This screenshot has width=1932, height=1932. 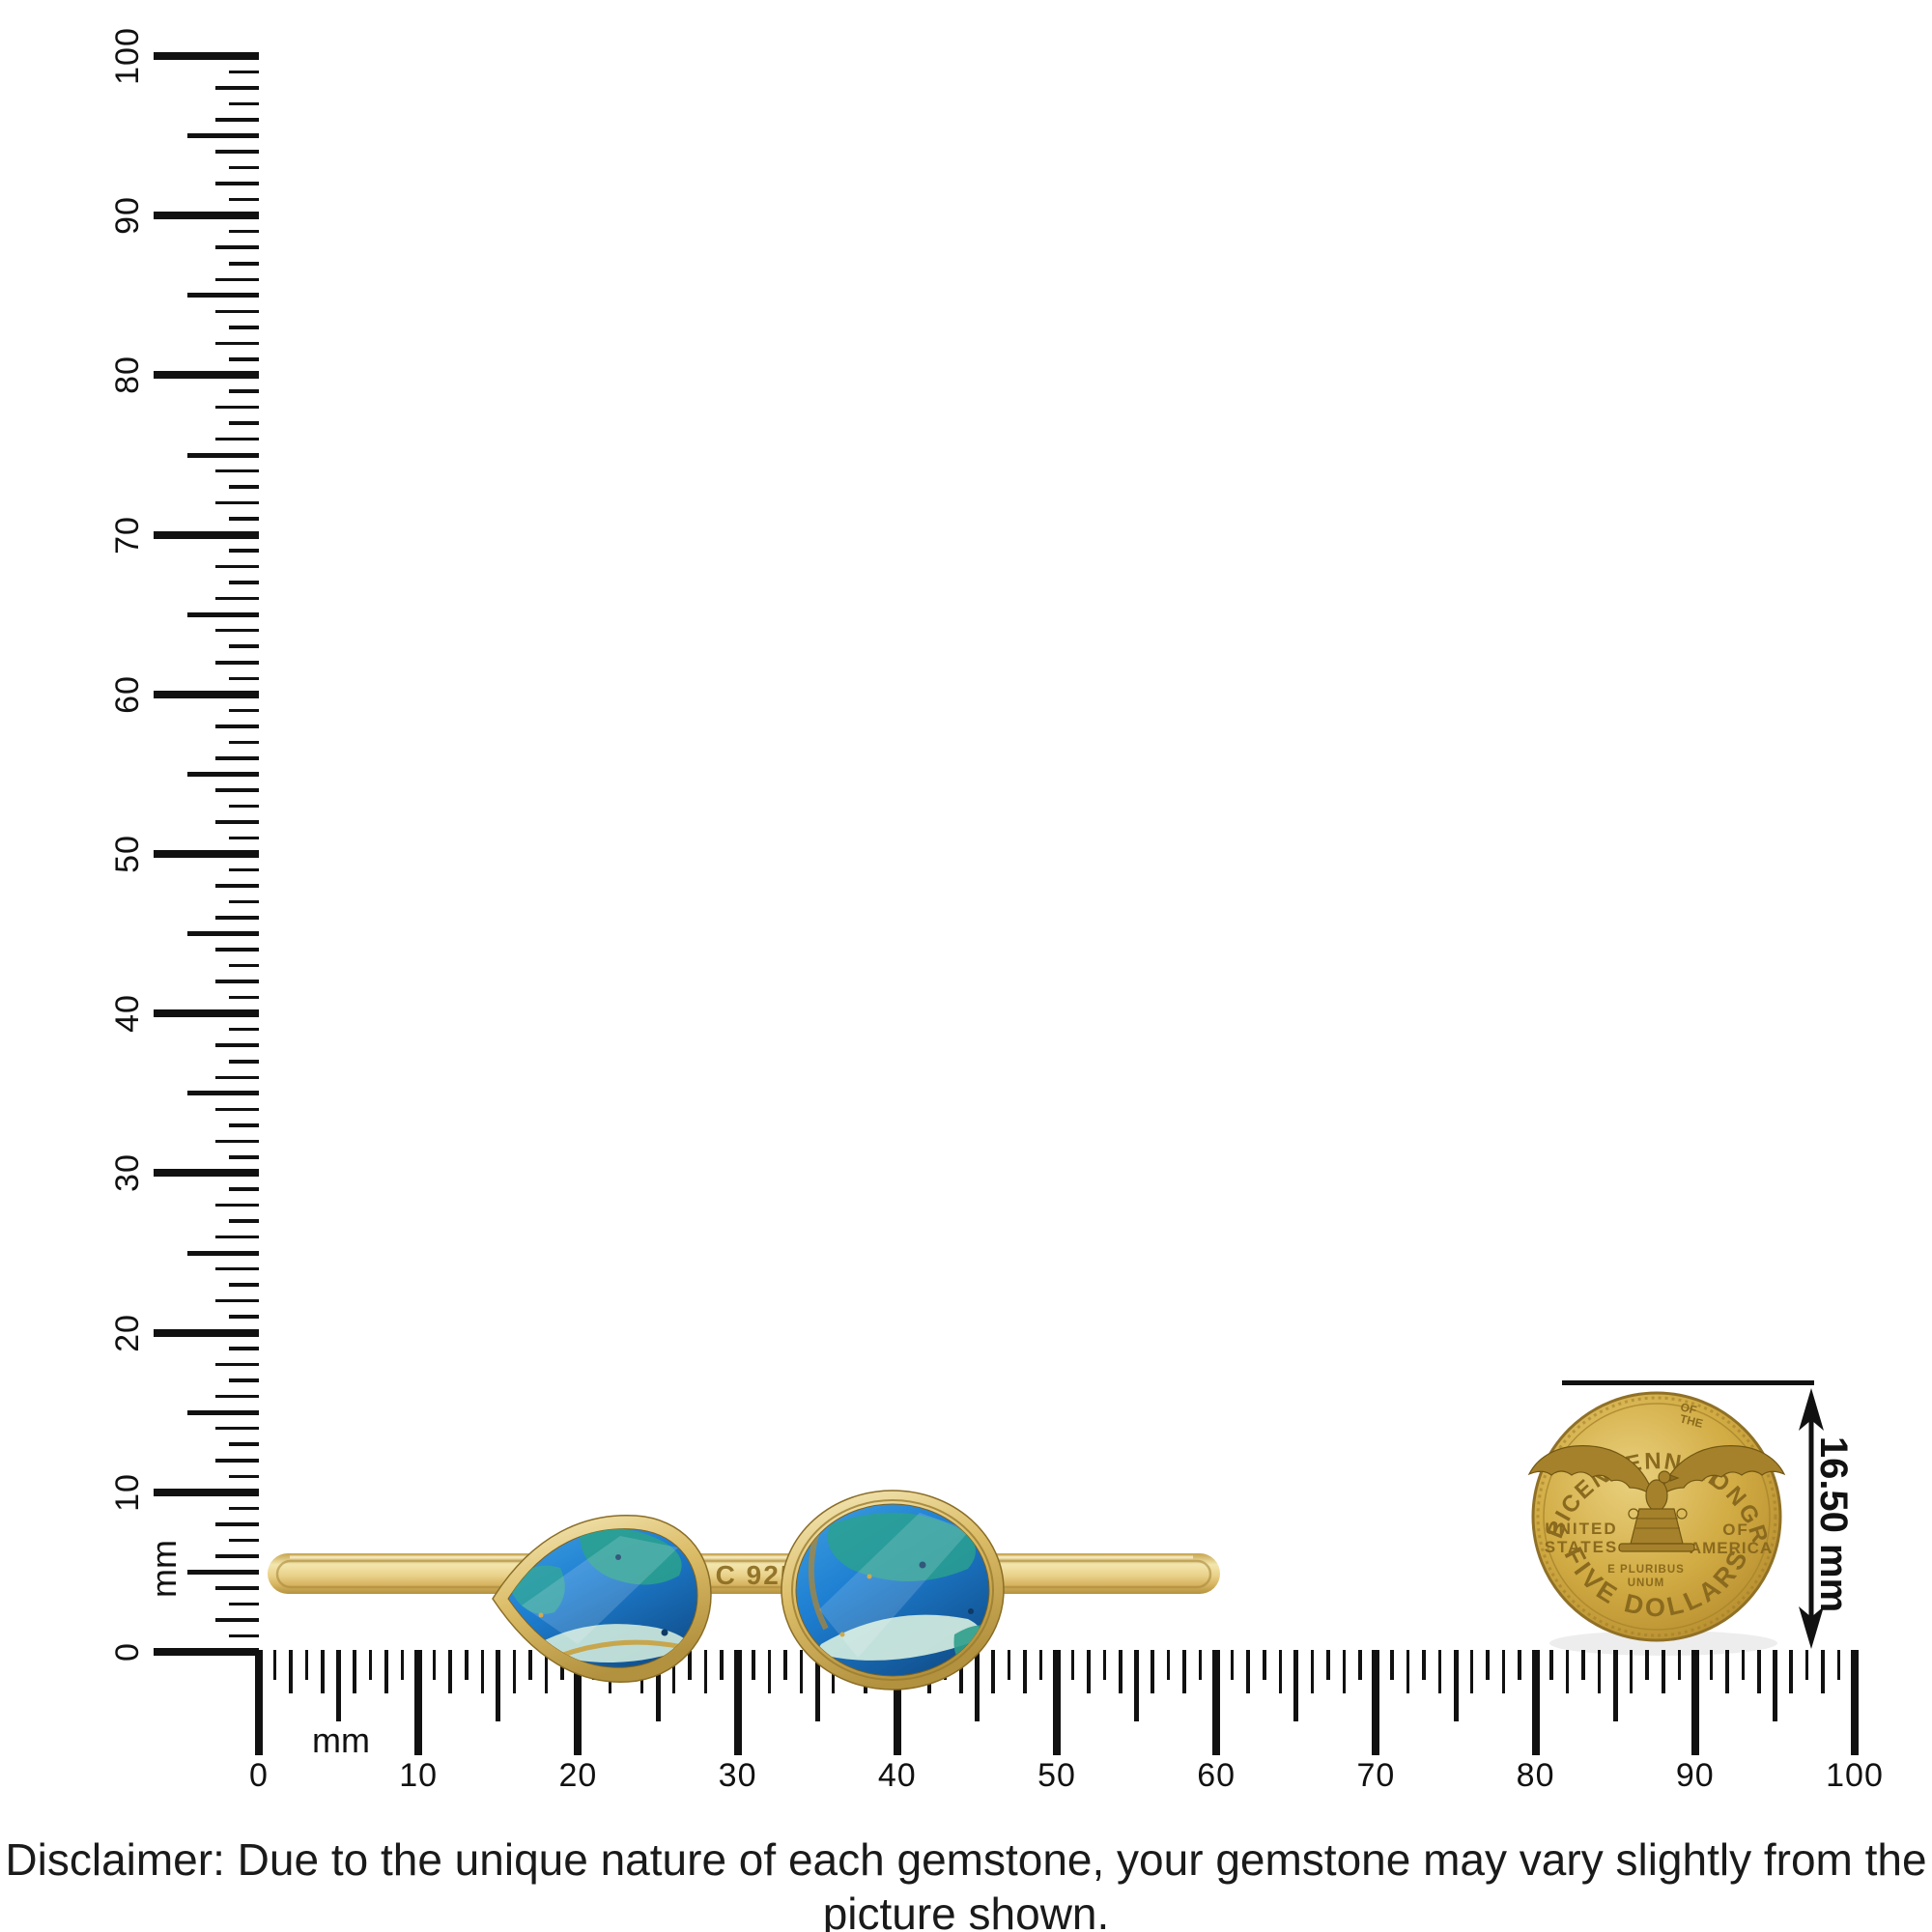 I want to click on coin-text-states: STATES, so click(x=1582, y=1547).